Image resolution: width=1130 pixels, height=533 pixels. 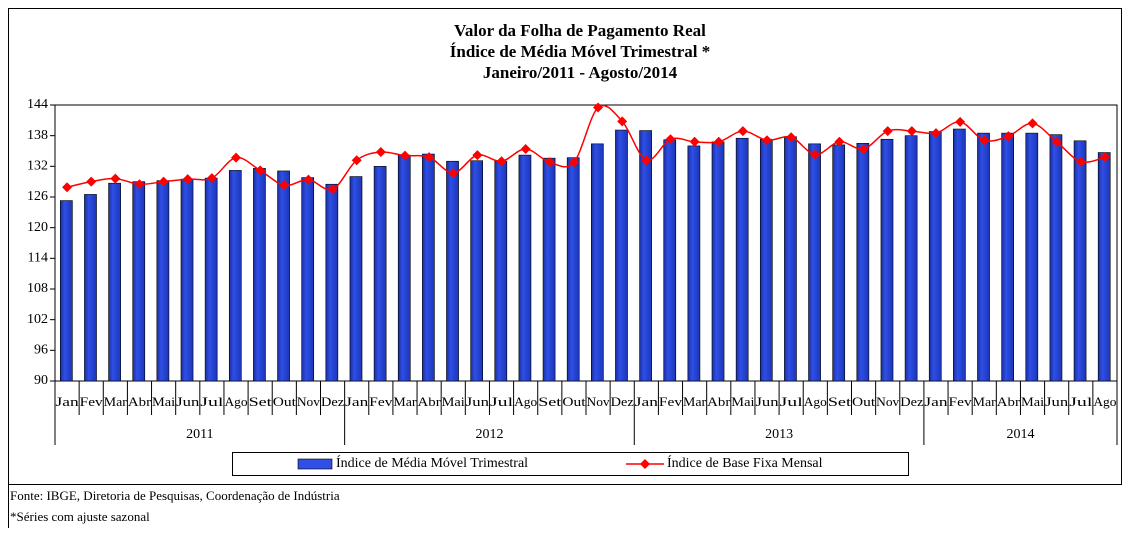 I want to click on x-tick-label: Abr, so click(x=719, y=401).